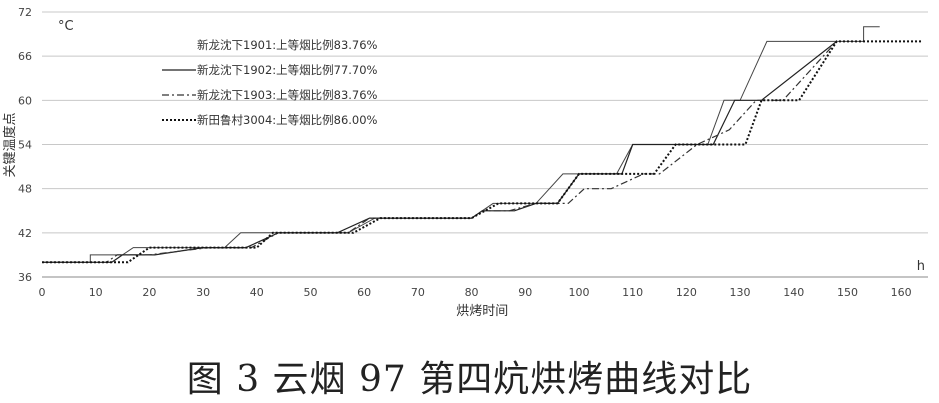  I want to click on y-tick-label: 48, so click(25, 189).